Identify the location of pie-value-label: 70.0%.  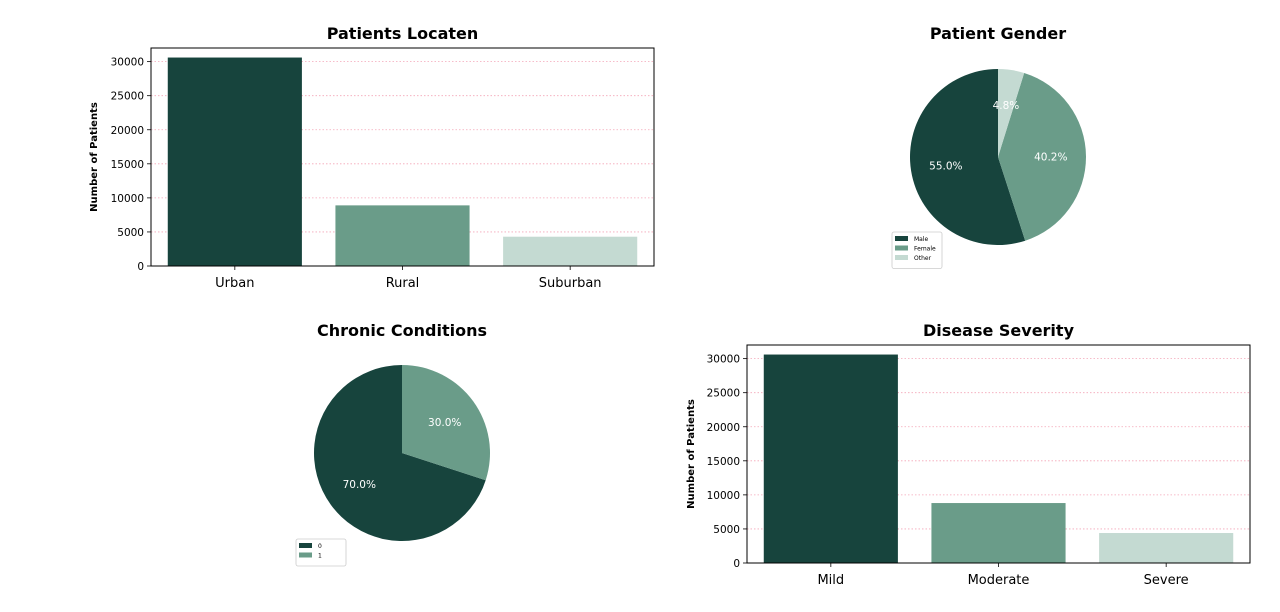
(359, 485).